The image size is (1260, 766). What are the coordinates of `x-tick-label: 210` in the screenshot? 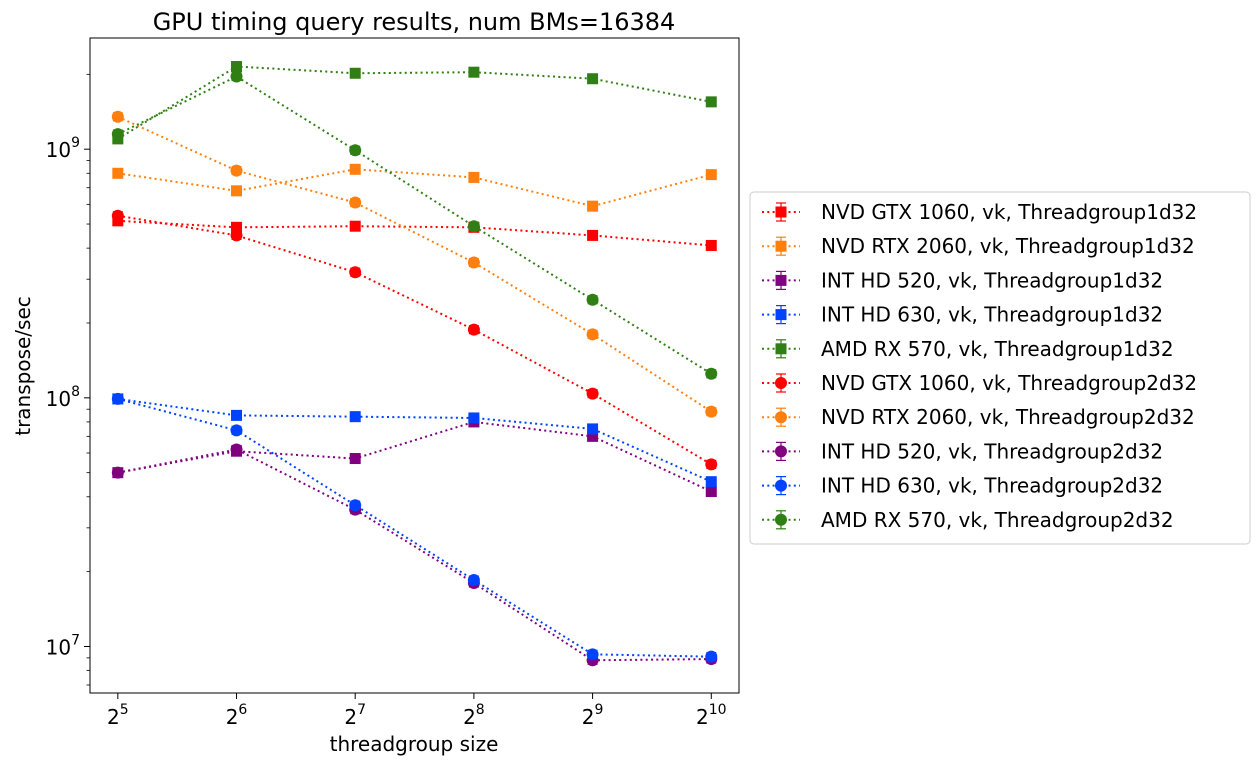 It's located at (711, 715).